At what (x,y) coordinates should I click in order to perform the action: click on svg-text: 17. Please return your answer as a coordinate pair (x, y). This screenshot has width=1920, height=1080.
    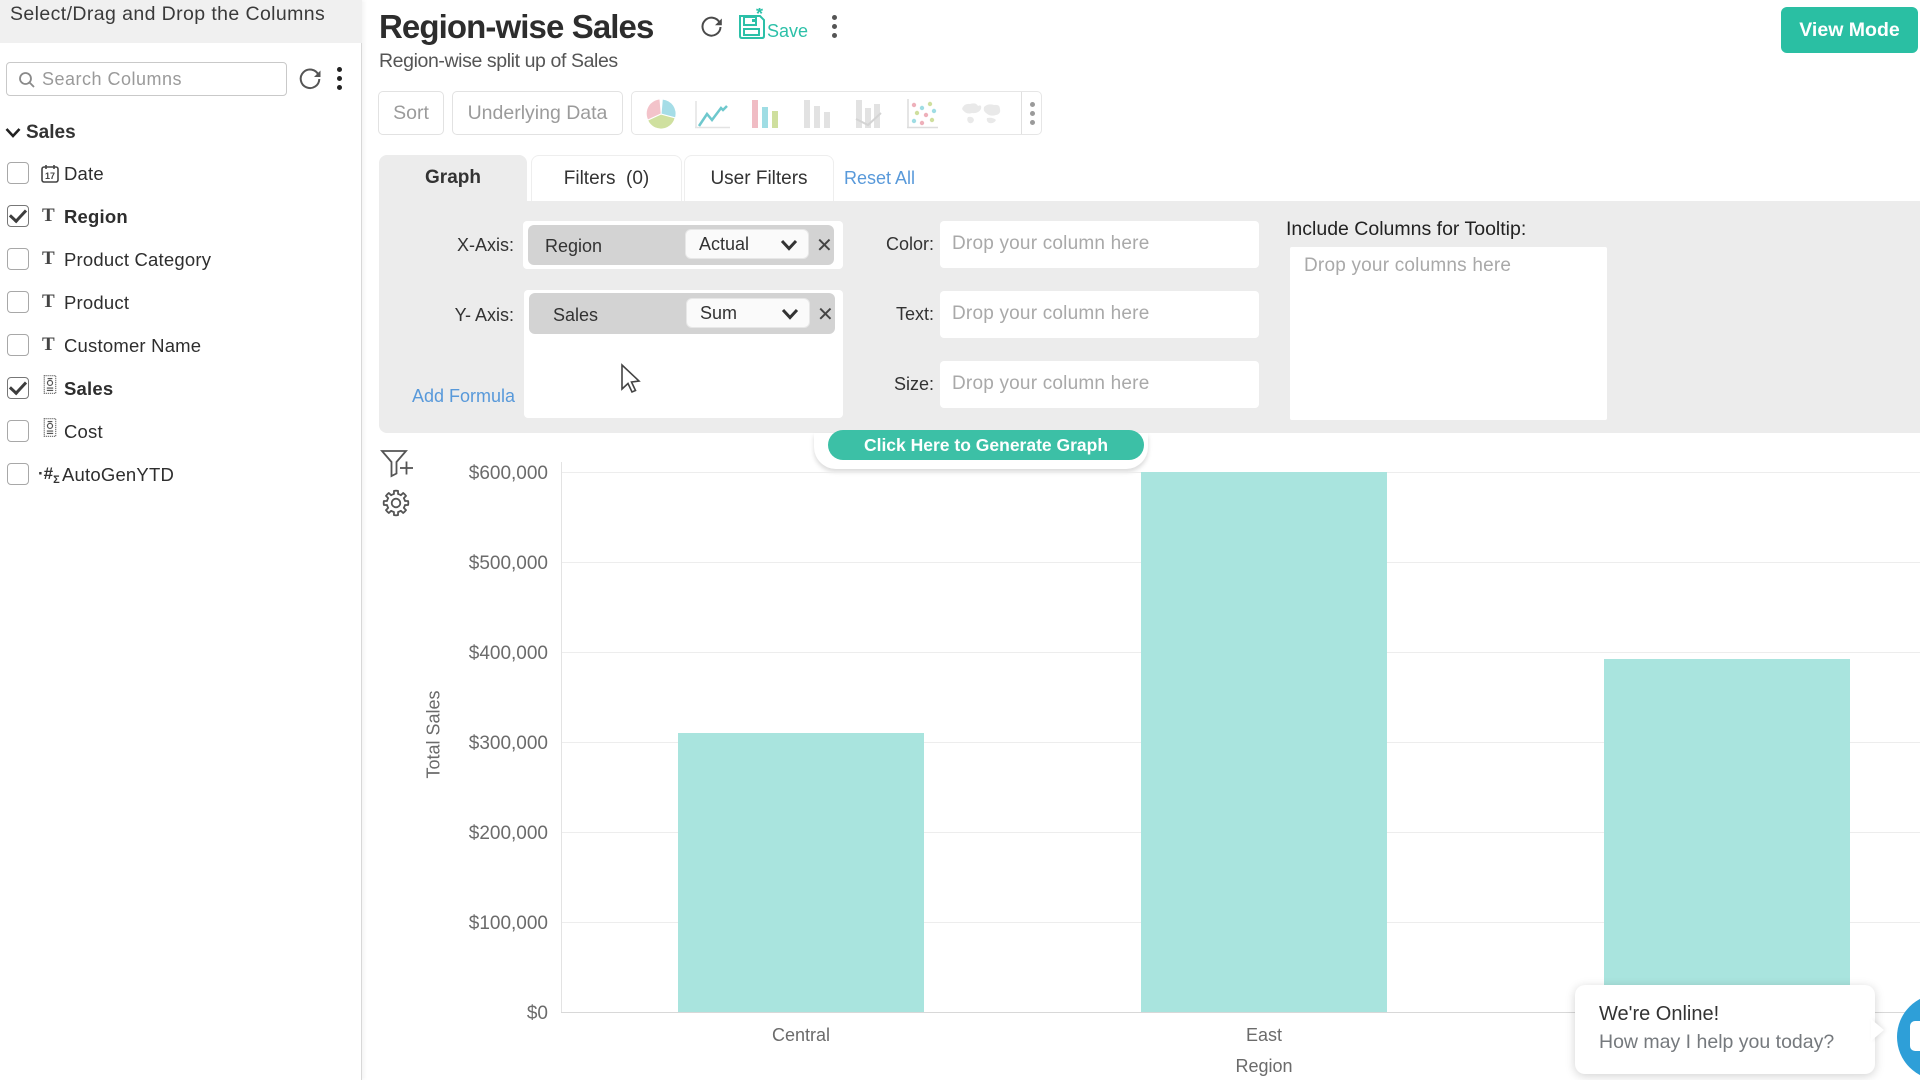
    Looking at the image, I should click on (50, 176).